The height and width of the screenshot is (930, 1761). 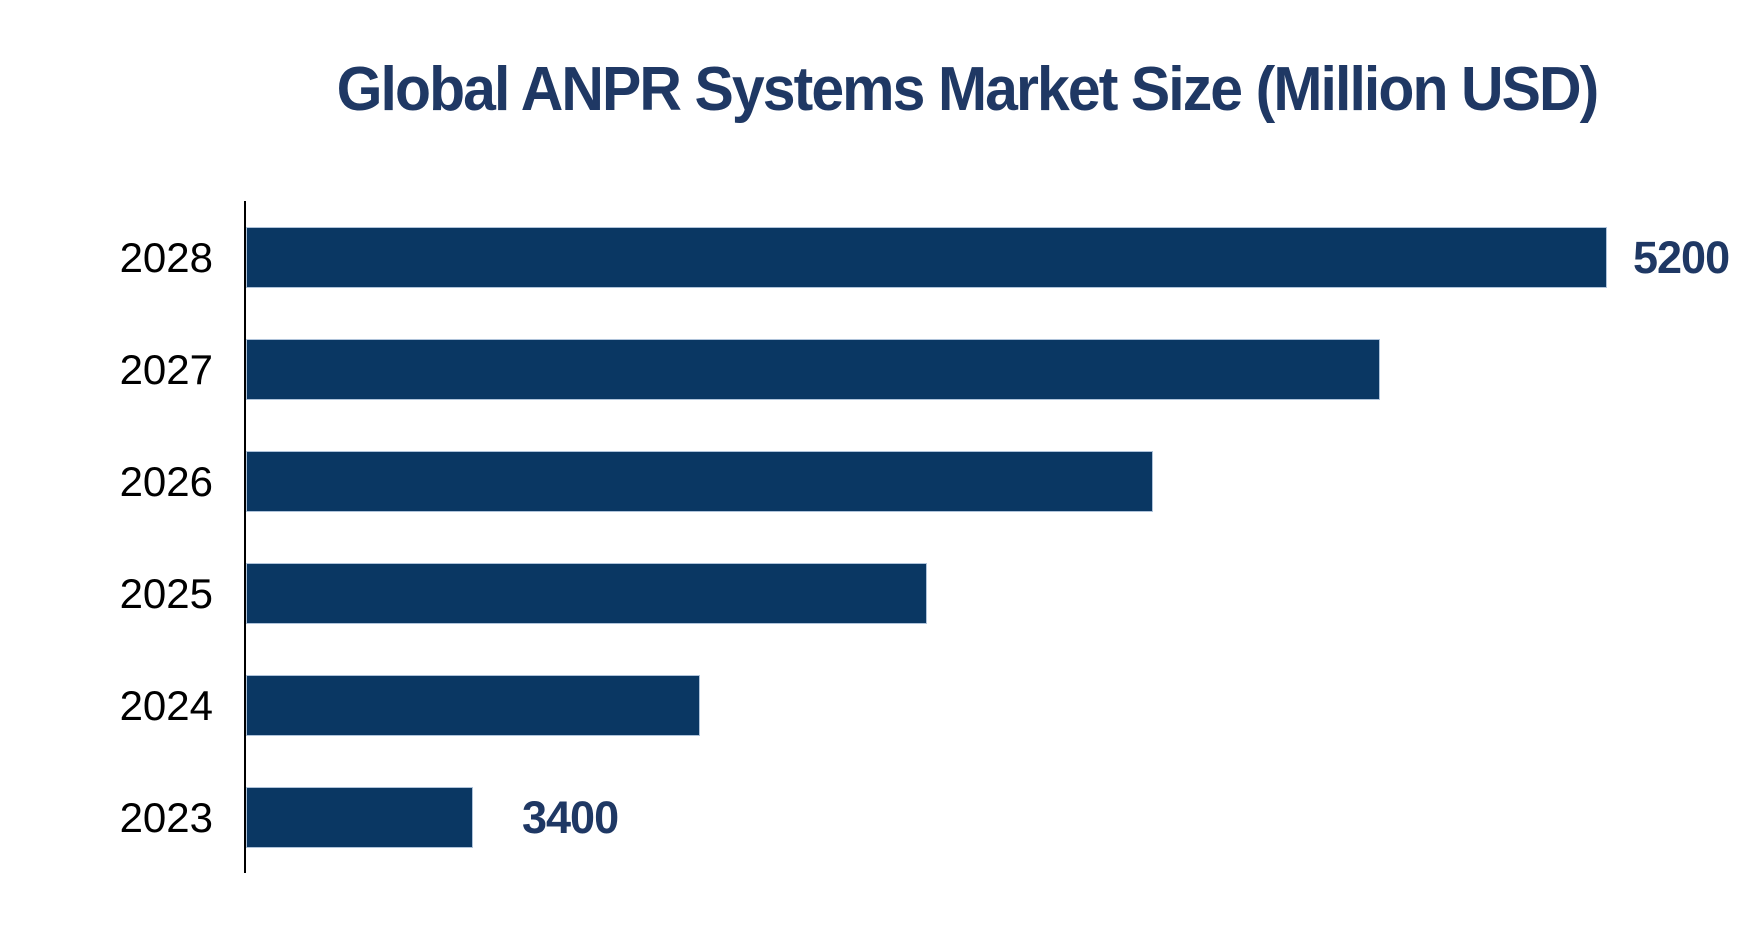 What do you see at coordinates (880, 705) in the screenshot?
I see `bar-row-2024: 2024` at bounding box center [880, 705].